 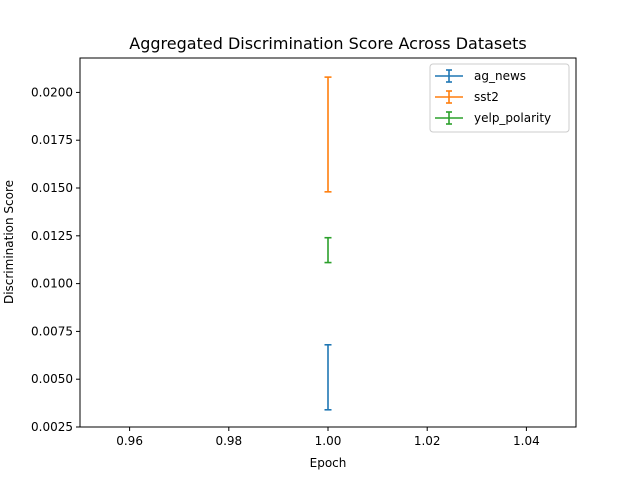 What do you see at coordinates (9, 242) in the screenshot?
I see `y-axis-label: Discrimination Score` at bounding box center [9, 242].